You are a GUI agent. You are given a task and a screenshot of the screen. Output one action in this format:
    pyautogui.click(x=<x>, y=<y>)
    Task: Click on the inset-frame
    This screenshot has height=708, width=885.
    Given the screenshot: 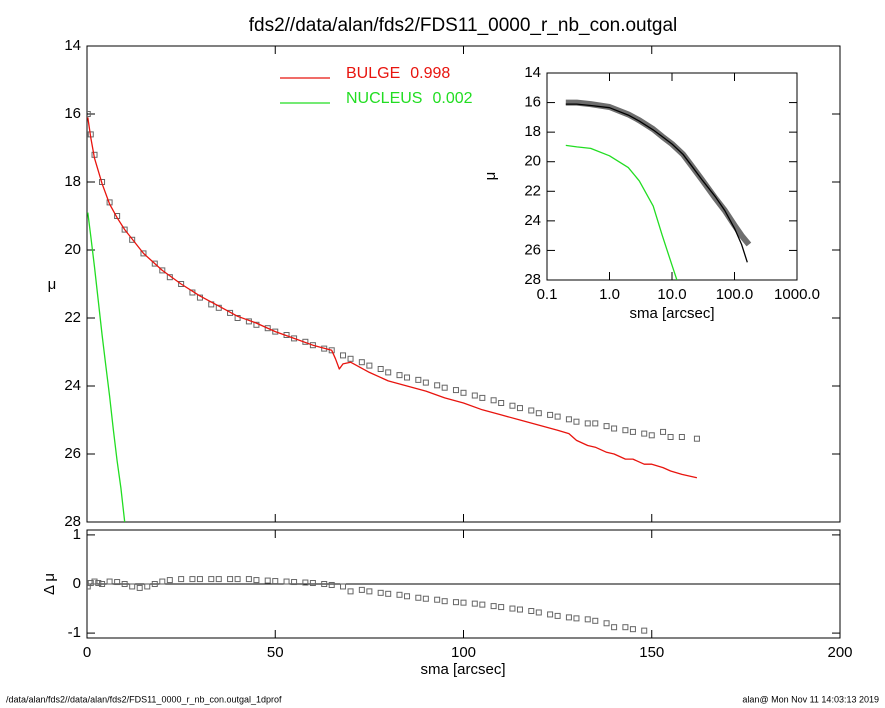 What is the action you would take?
    pyautogui.click(x=672, y=176)
    